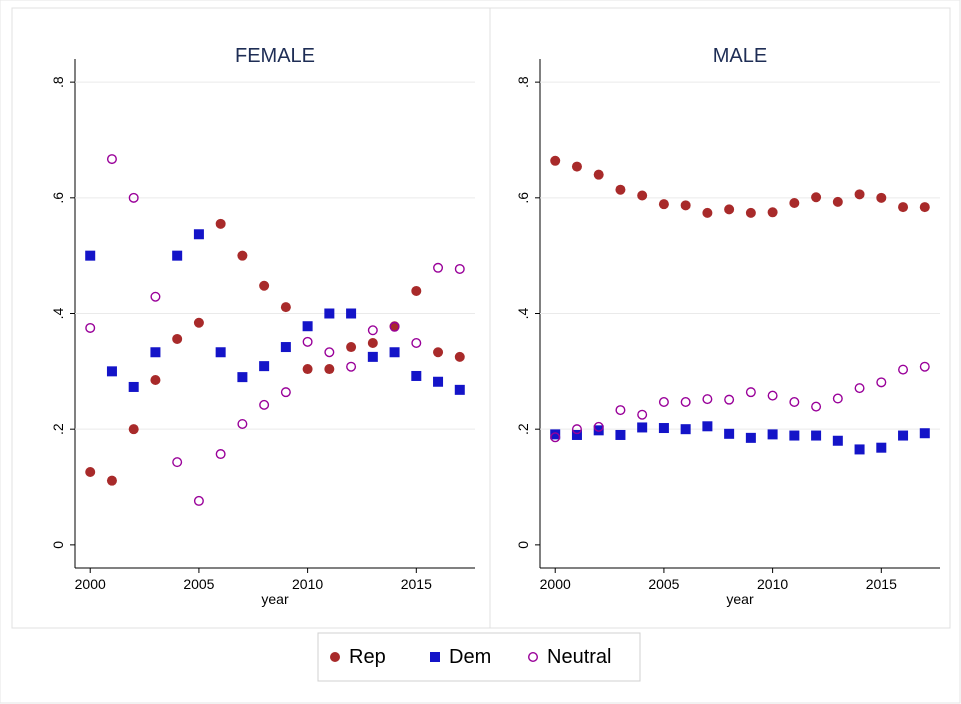  I want to click on legend-label: Dem, so click(470, 657).